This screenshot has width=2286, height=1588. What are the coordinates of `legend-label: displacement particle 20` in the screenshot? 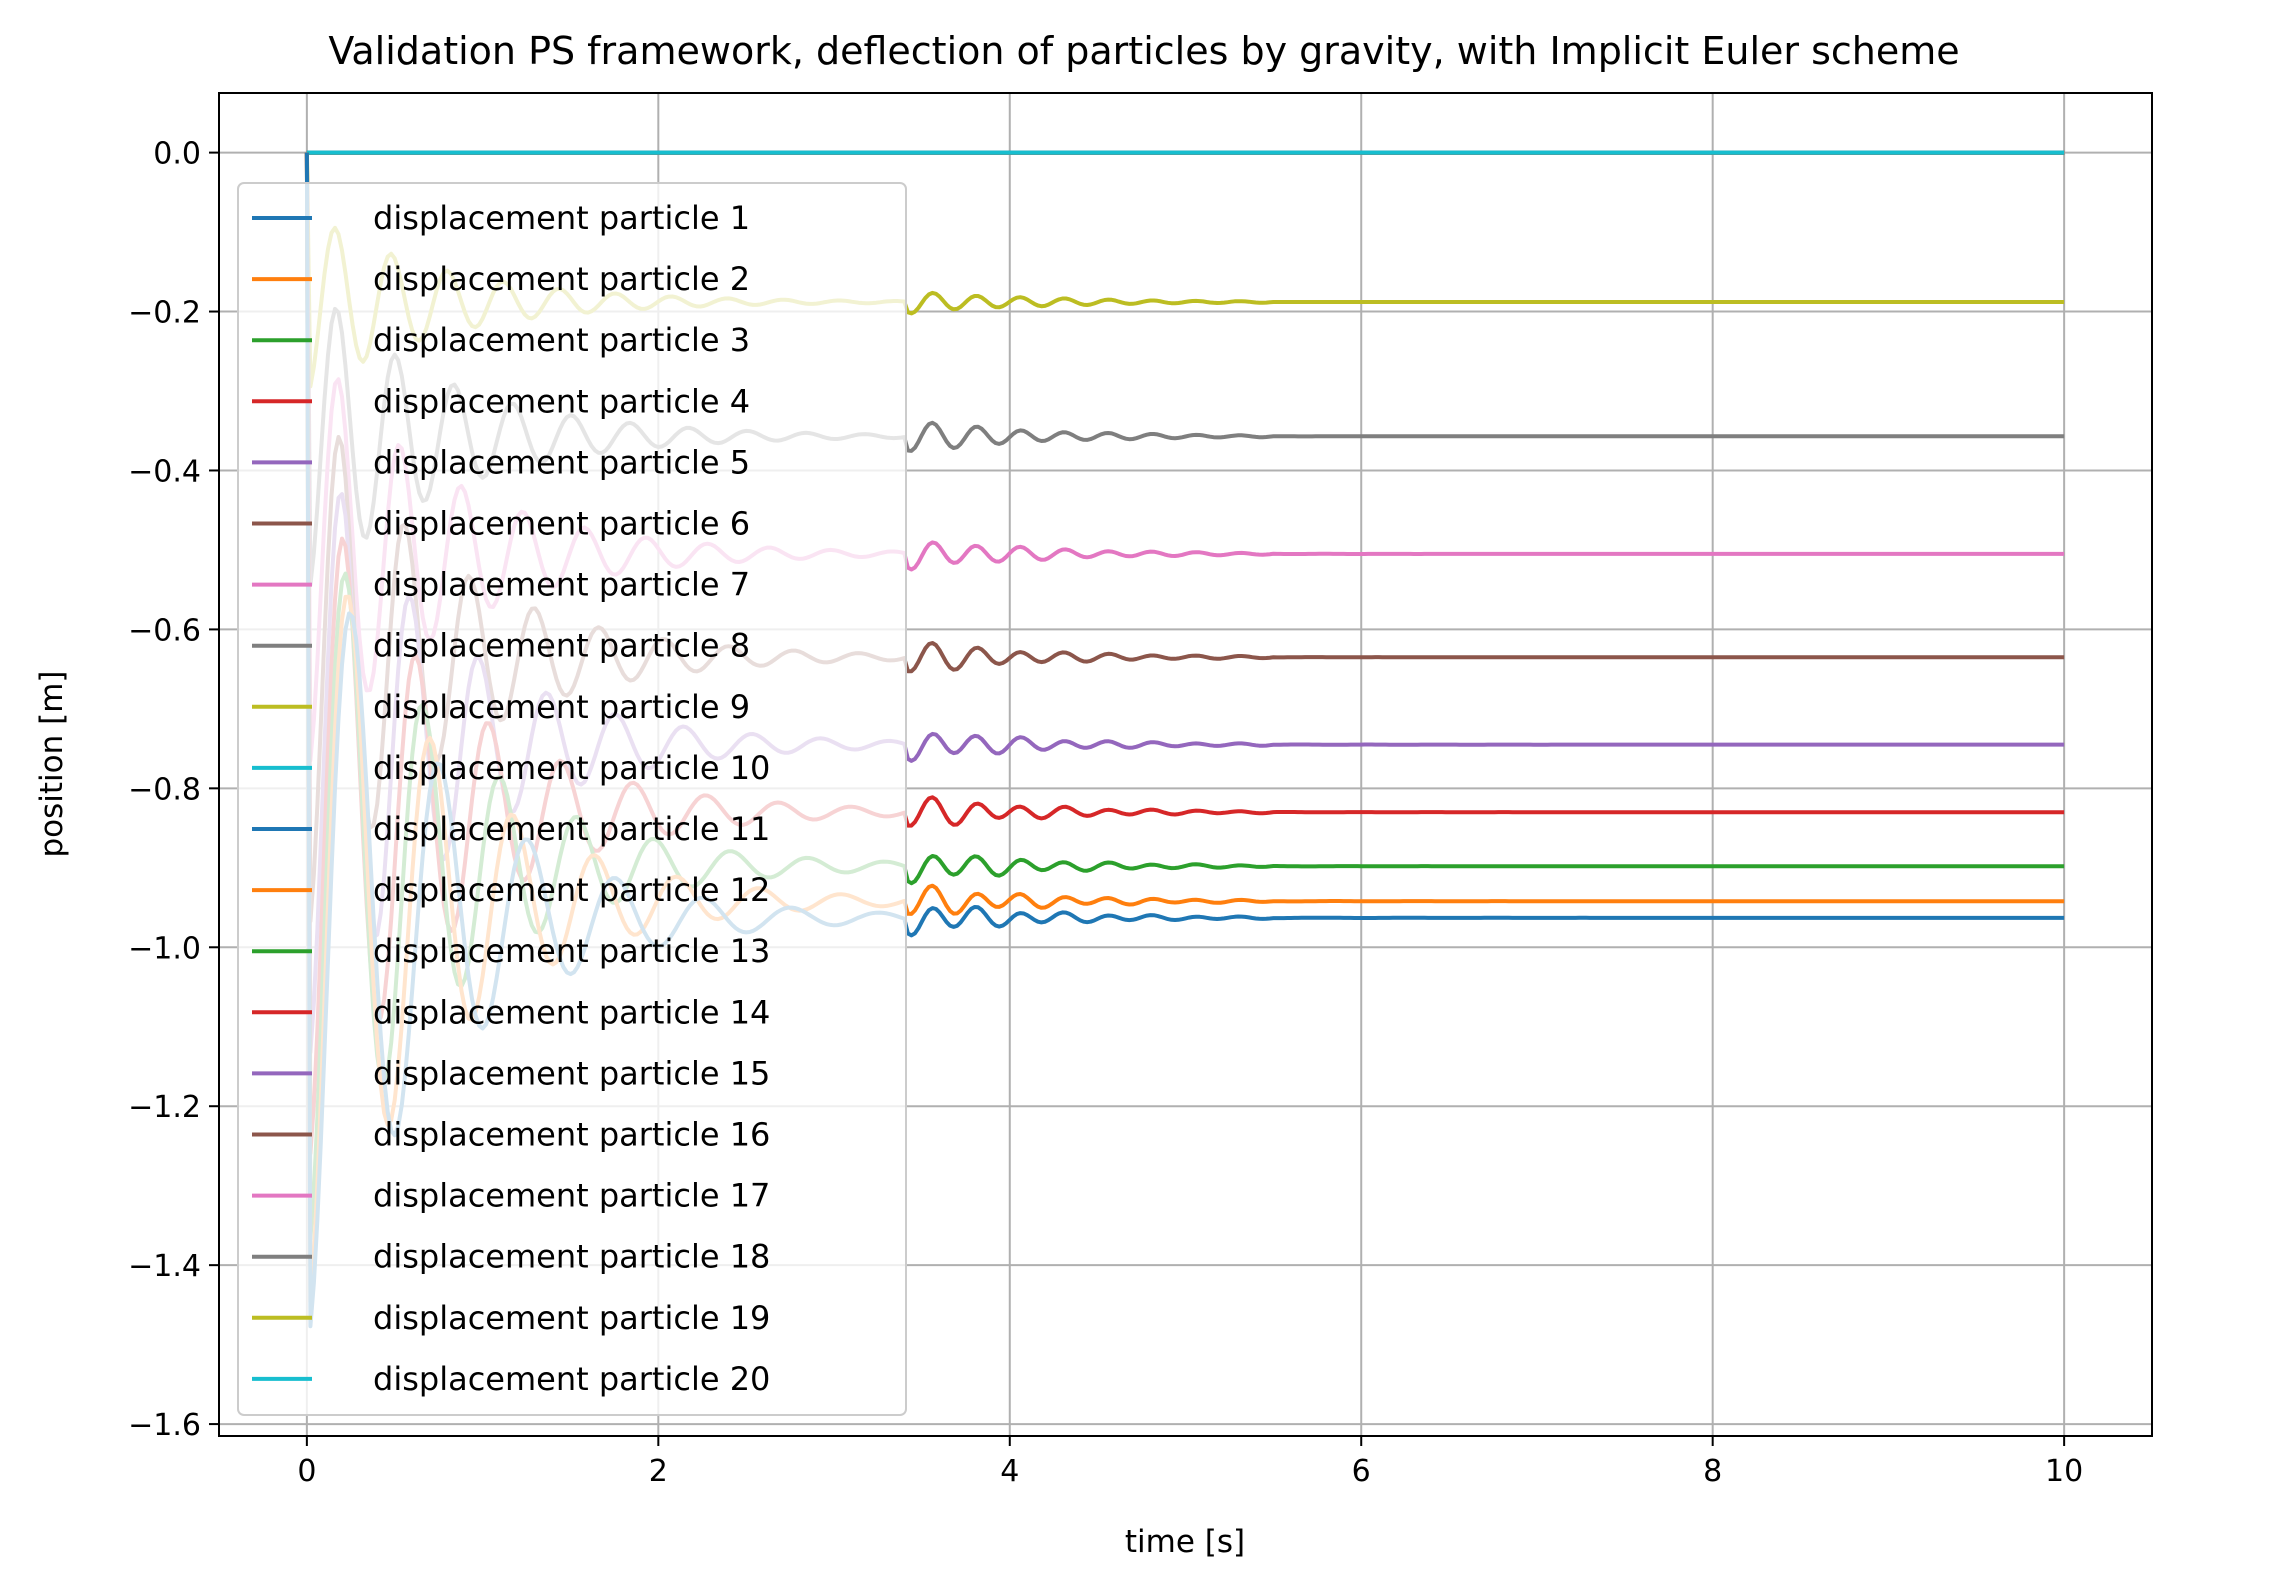 It's located at (571, 1379).